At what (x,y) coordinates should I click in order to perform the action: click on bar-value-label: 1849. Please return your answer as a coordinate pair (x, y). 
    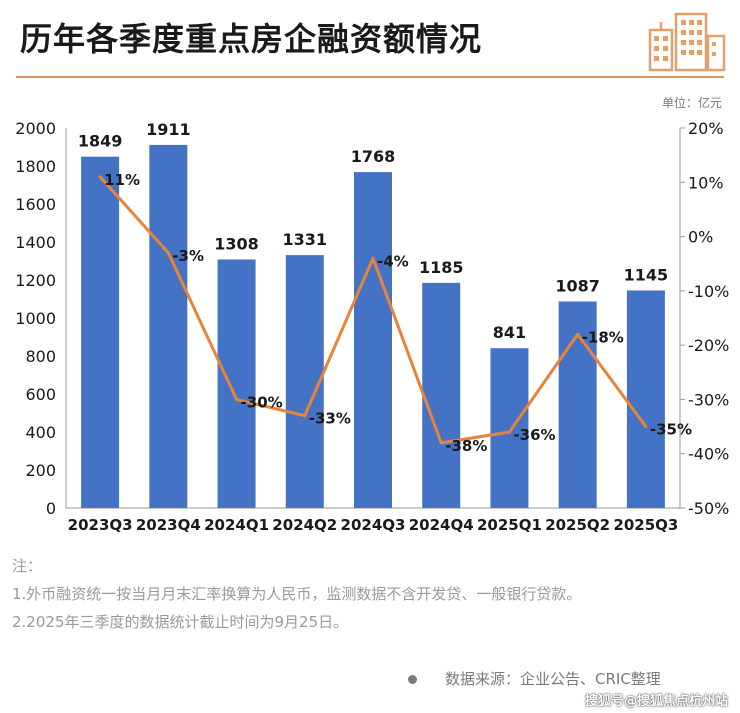
    Looking at the image, I should click on (100, 141).